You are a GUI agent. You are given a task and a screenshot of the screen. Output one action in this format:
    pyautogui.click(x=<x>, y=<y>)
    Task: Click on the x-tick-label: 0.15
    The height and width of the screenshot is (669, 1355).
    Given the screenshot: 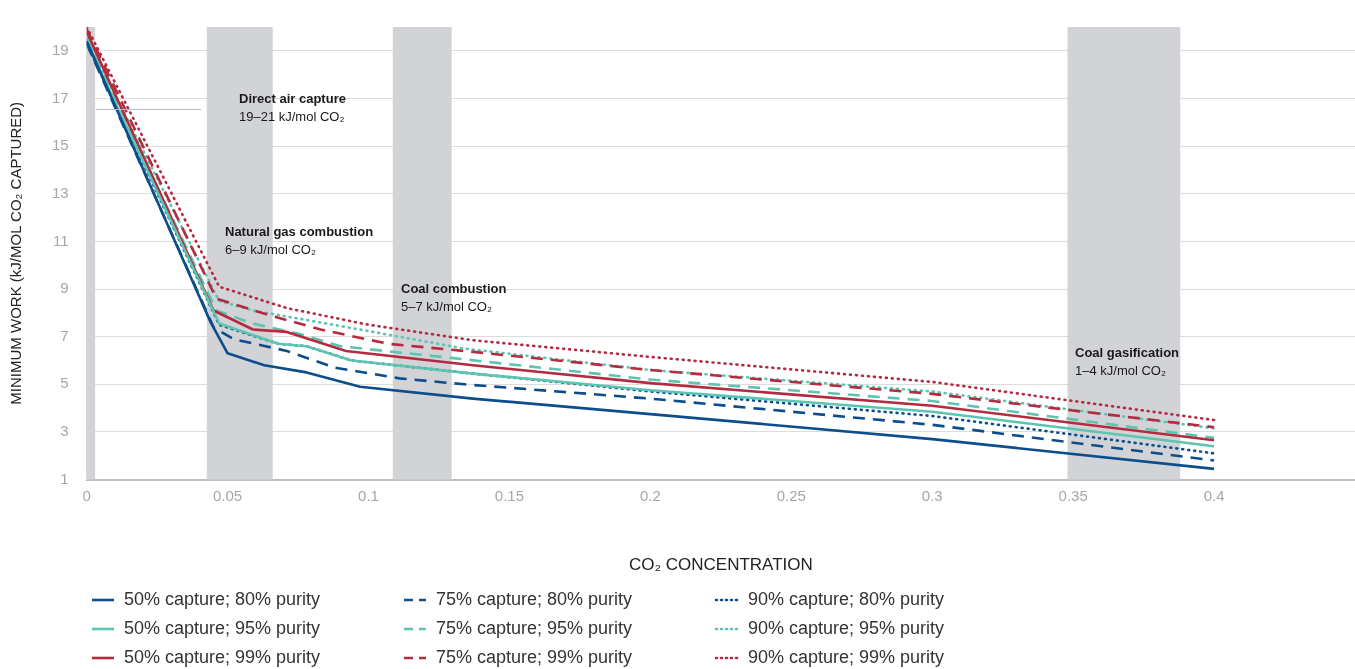 What is the action you would take?
    pyautogui.click(x=509, y=495)
    